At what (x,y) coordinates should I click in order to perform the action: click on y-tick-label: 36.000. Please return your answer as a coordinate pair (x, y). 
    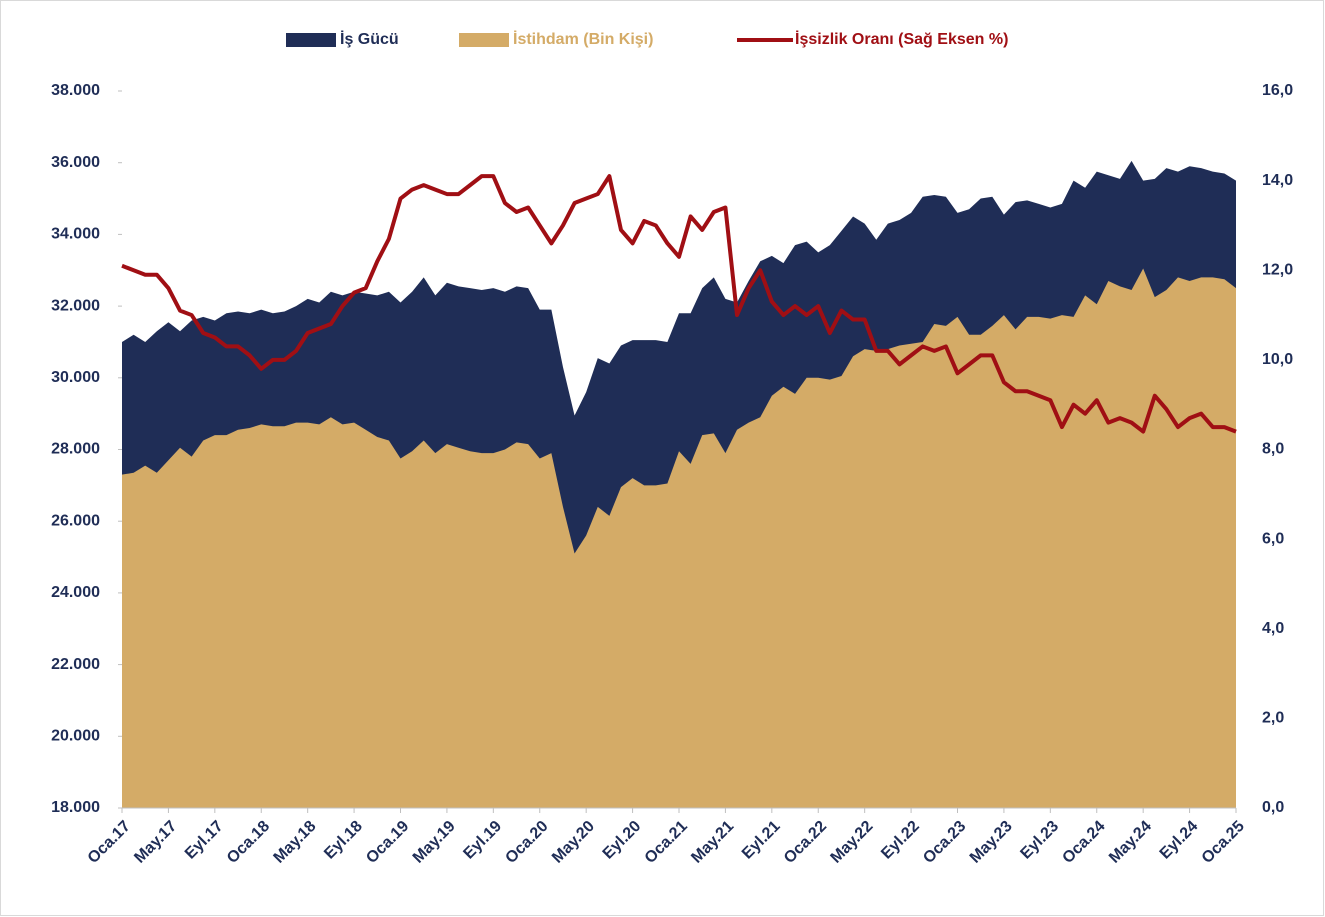
    Looking at the image, I should click on (75, 162).